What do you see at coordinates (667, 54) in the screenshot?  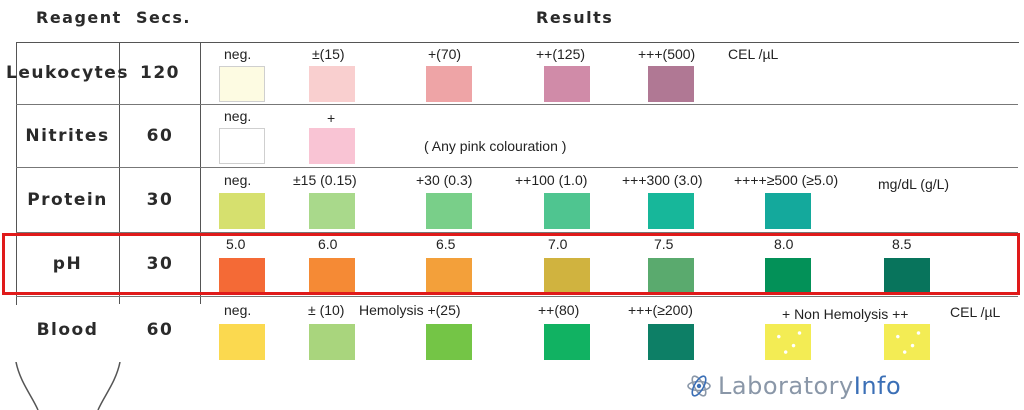 I see `result-label: +++(500)` at bounding box center [667, 54].